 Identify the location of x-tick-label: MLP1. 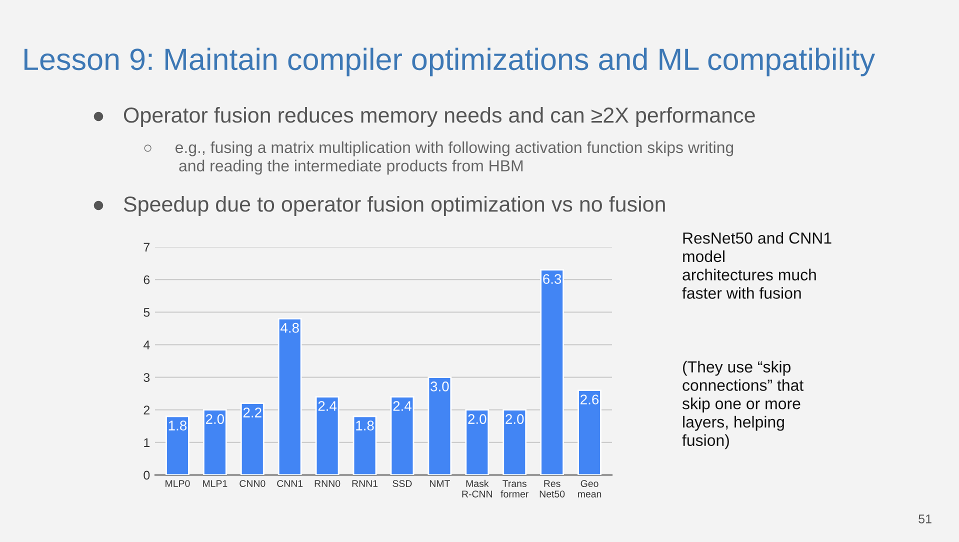
(215, 483).